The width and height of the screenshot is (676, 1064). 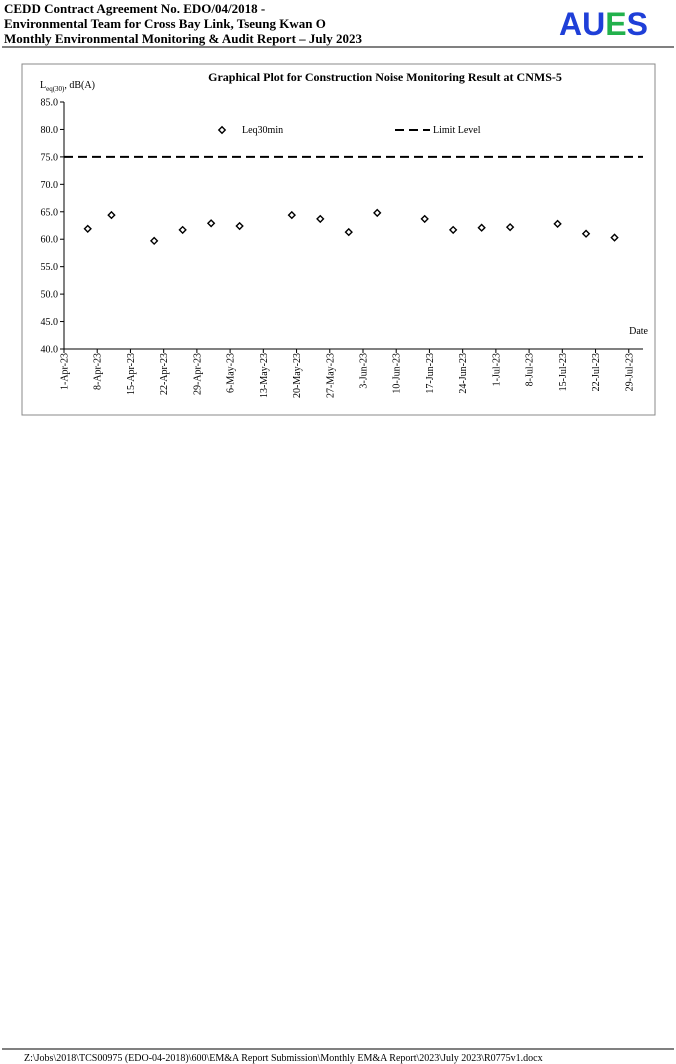 I want to click on y-tick-label: 65.0, so click(x=50, y=212).